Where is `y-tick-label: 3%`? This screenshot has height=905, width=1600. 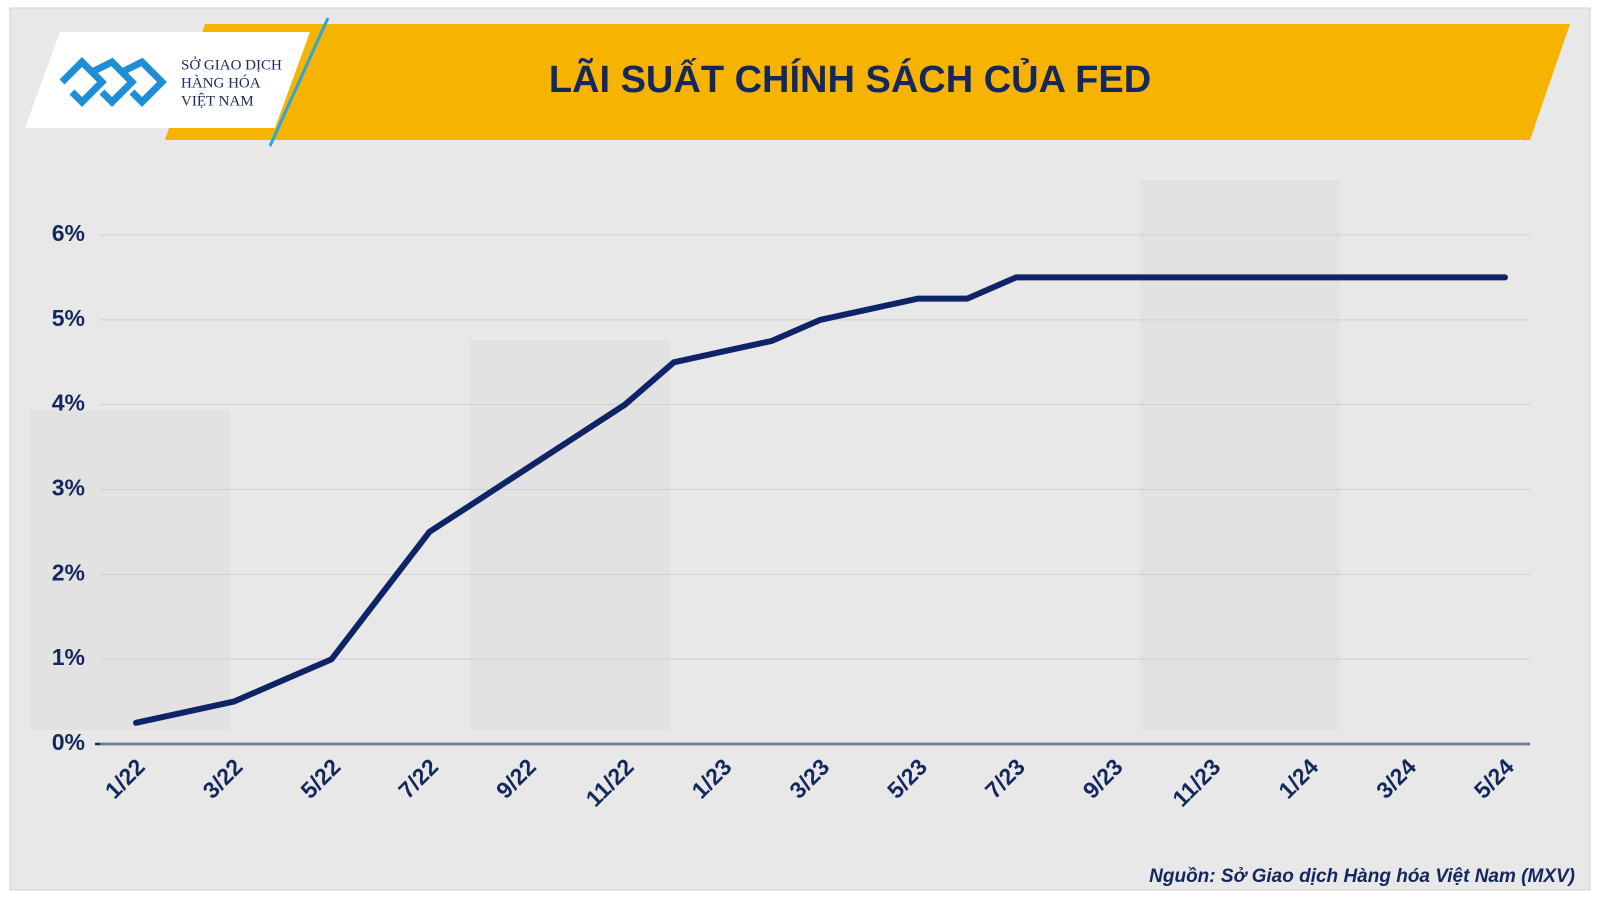
y-tick-label: 3% is located at coordinates (68, 488).